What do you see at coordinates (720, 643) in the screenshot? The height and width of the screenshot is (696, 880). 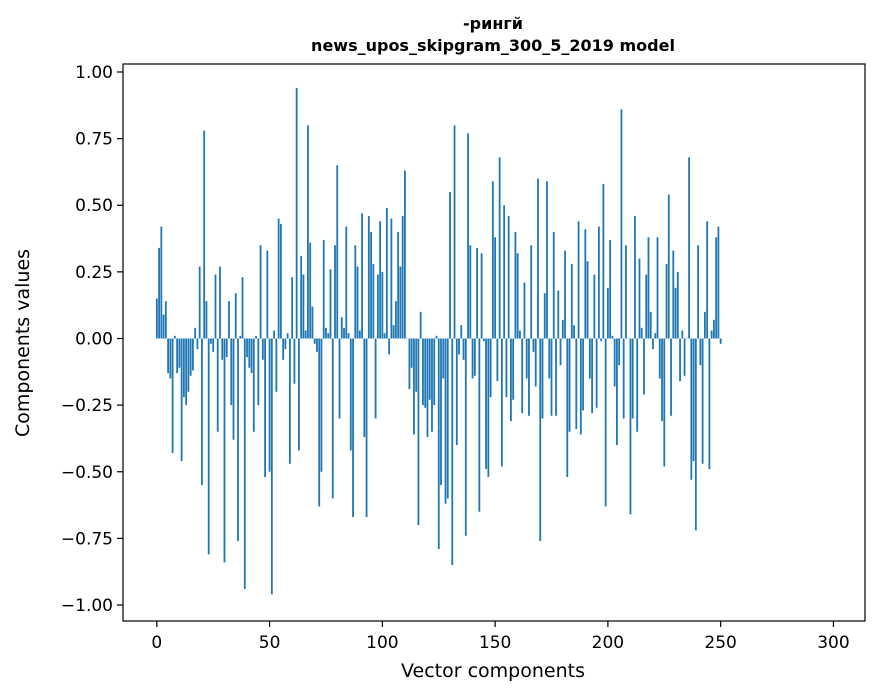 I see `x-tick-label: 250` at bounding box center [720, 643].